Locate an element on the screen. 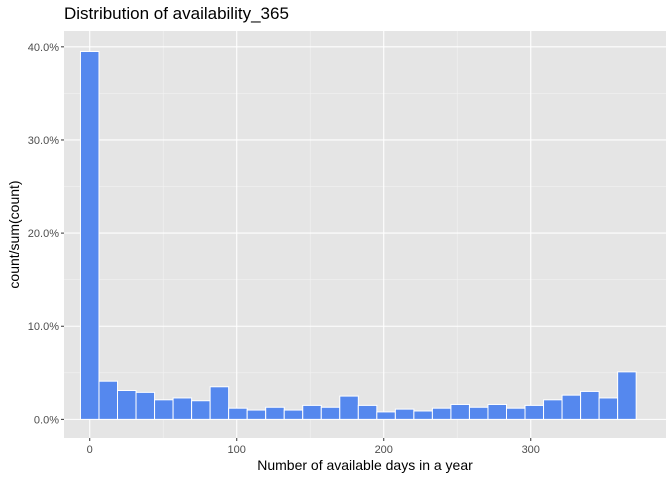 The width and height of the screenshot is (672, 480). y-tick-label: 0.0% is located at coordinates (46, 420).